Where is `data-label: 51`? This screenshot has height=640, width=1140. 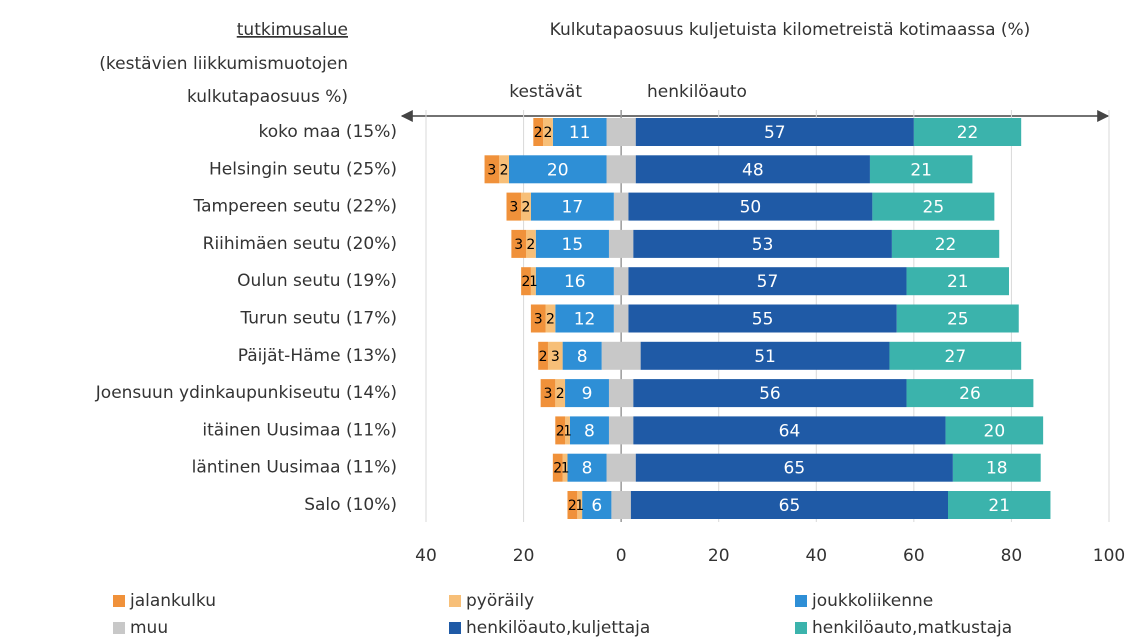
data-label: 51 is located at coordinates (765, 357).